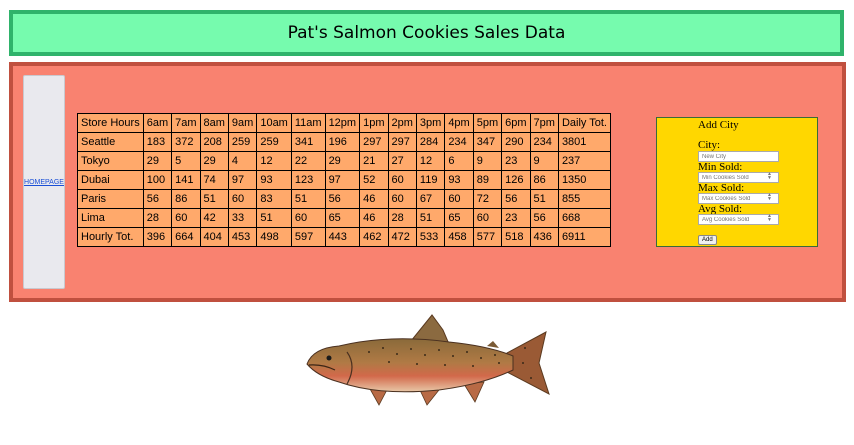 Image resolution: width=854 pixels, height=445 pixels. I want to click on max-sold-input, so click(738, 198).